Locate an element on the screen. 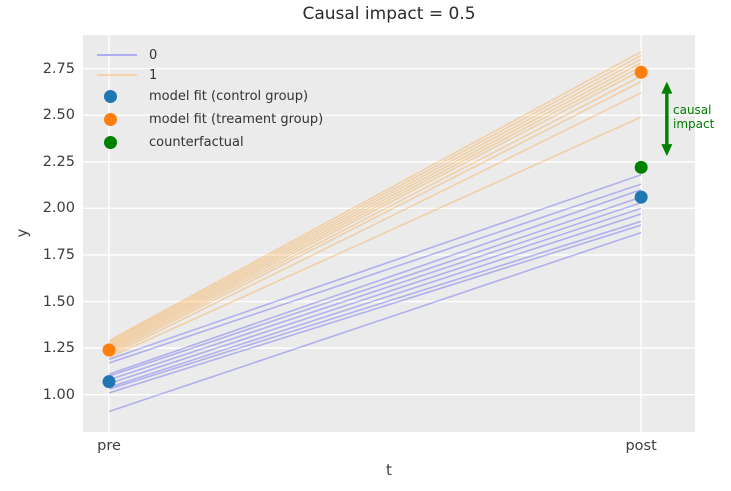 Image resolution: width=731 pixels, height=491 pixels. counterfactual-dot-icon is located at coordinates (110, 142).